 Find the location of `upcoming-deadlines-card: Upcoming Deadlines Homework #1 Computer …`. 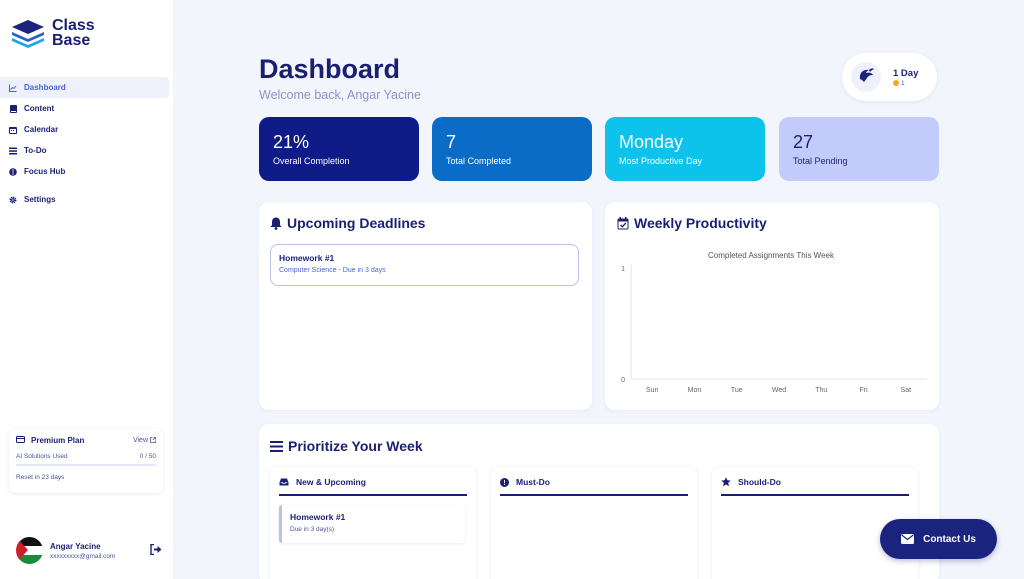

upcoming-deadlines-card: Upcoming Deadlines Homework #1 Computer … is located at coordinates (425, 306).